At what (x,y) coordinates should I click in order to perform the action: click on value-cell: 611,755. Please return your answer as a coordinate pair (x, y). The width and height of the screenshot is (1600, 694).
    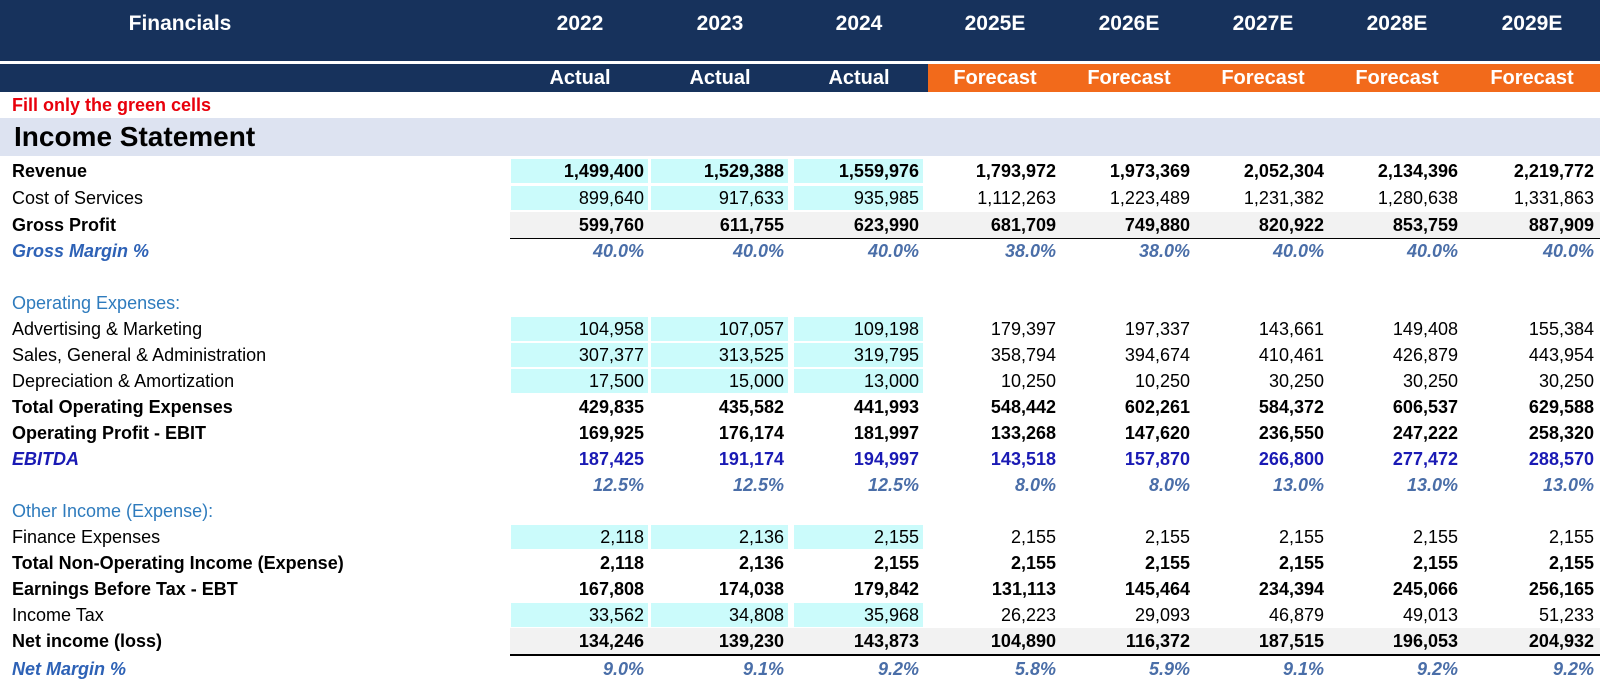
    Looking at the image, I should click on (751, 225).